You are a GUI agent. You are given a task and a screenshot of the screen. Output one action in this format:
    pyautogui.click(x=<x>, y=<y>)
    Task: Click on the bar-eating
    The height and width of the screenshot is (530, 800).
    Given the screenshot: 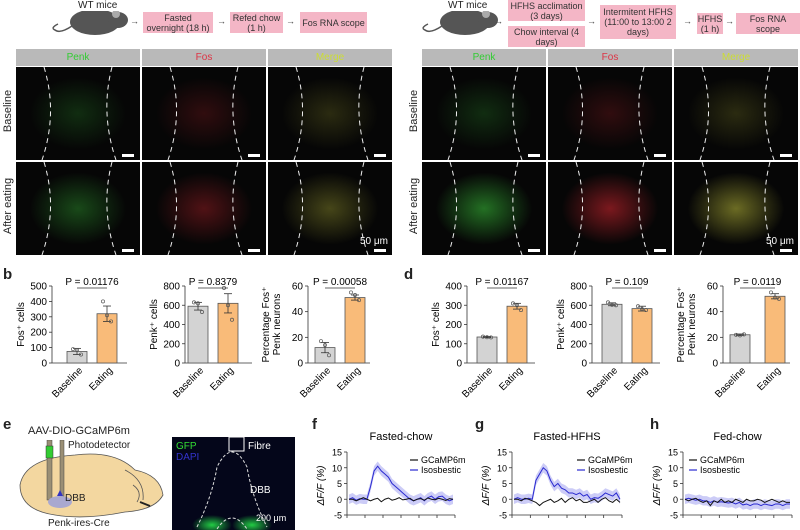 What is the action you would take?
    pyautogui.click(x=355, y=330)
    